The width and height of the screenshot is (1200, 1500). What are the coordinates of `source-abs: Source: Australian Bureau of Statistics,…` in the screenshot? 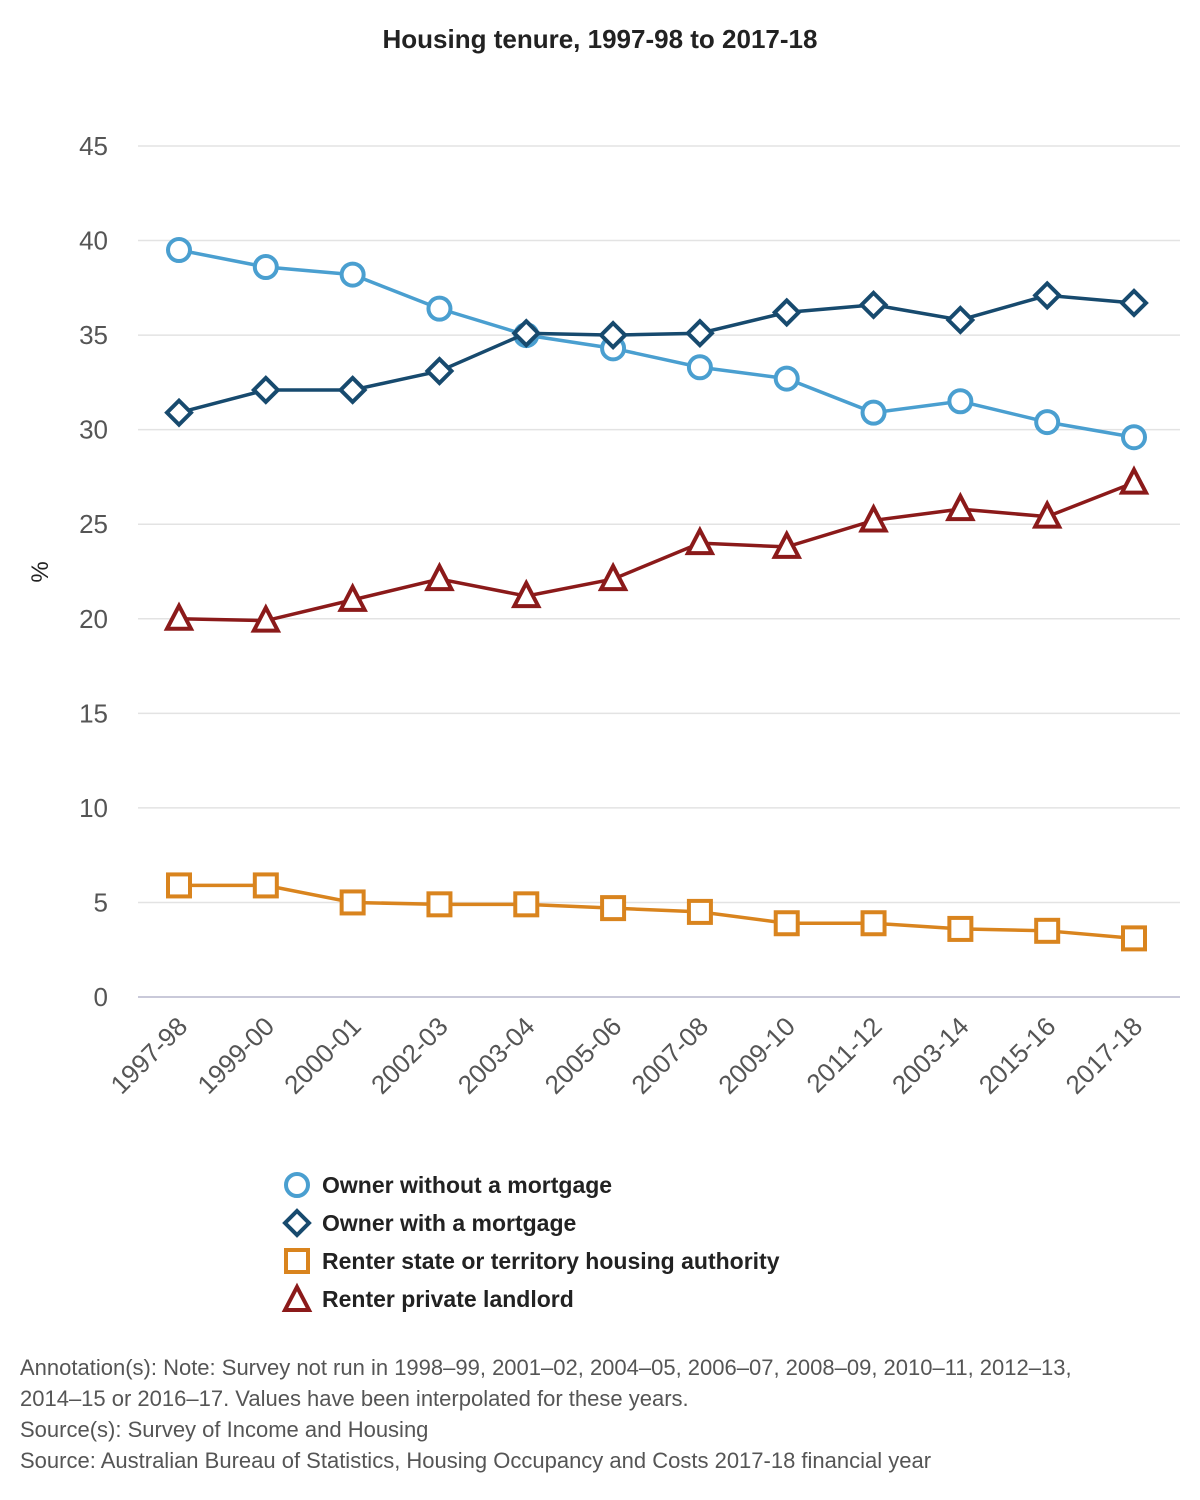 It's located at (476, 1460).